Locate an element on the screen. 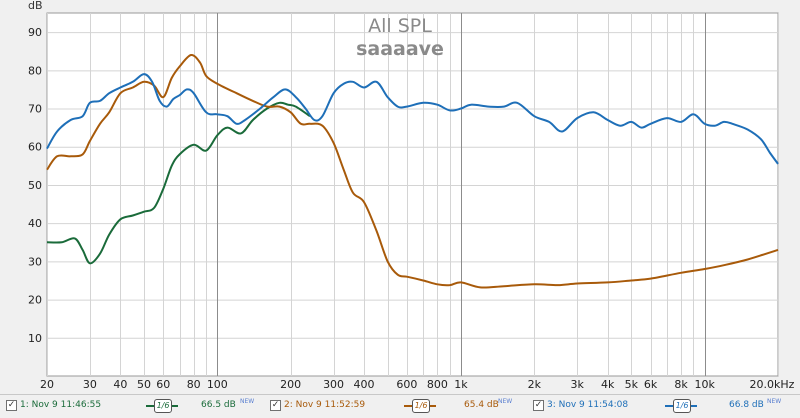 Image resolution: width=800 pixels, height=418 pixels. x-tick-label: 3k is located at coordinates (578, 384).